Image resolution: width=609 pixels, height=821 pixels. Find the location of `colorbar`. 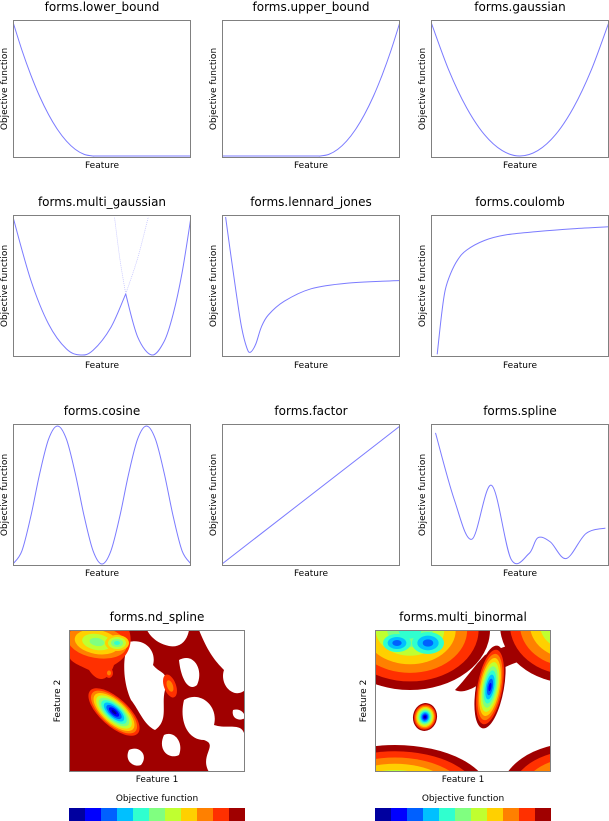

colorbar is located at coordinates (157, 814).